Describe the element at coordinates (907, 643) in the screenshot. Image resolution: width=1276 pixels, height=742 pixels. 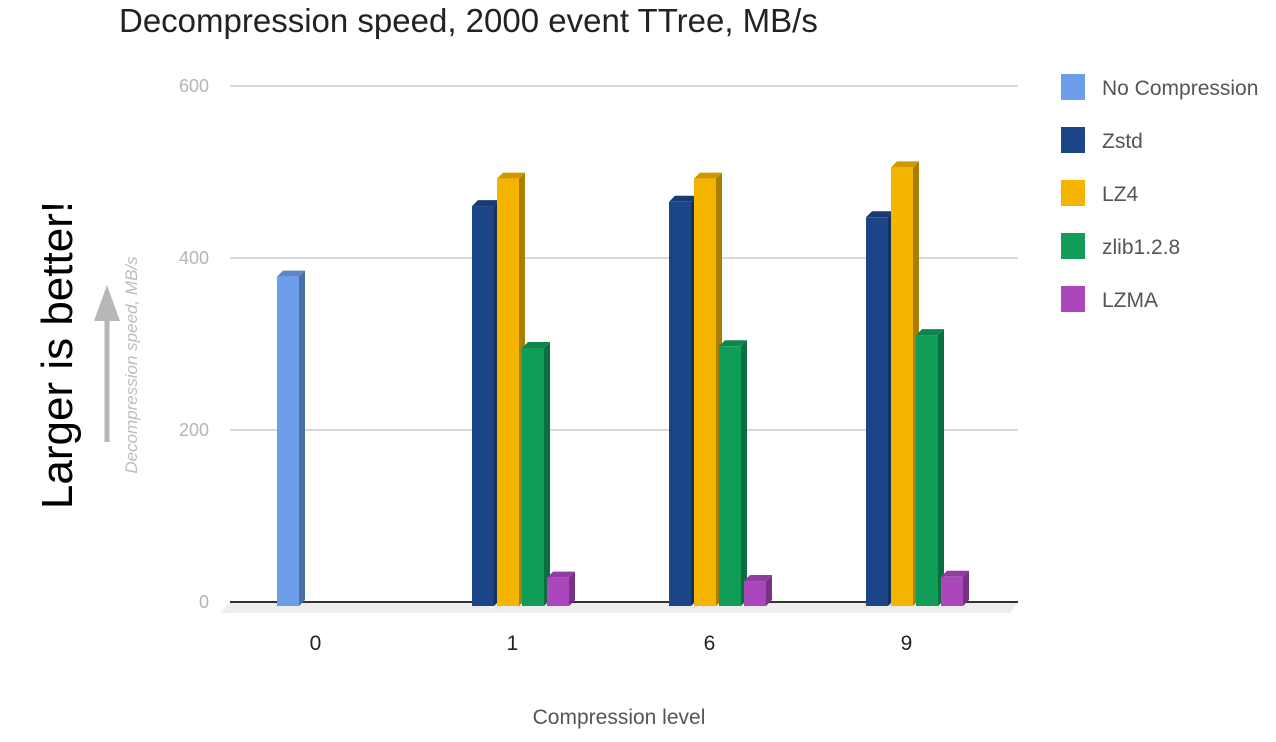
I see `x-tick-label: 9` at that location.